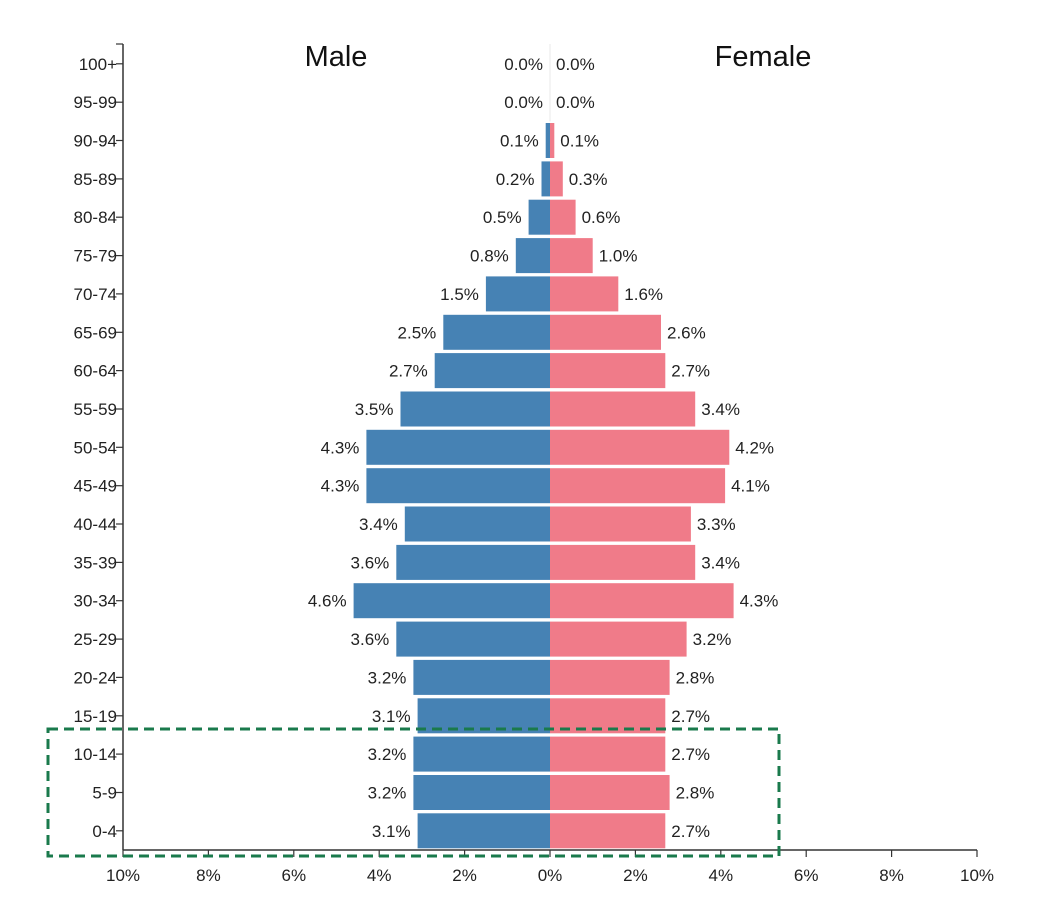 This screenshot has height=916, width=1046. What do you see at coordinates (98, 64) in the screenshot?
I see `age-group-label: 100+` at bounding box center [98, 64].